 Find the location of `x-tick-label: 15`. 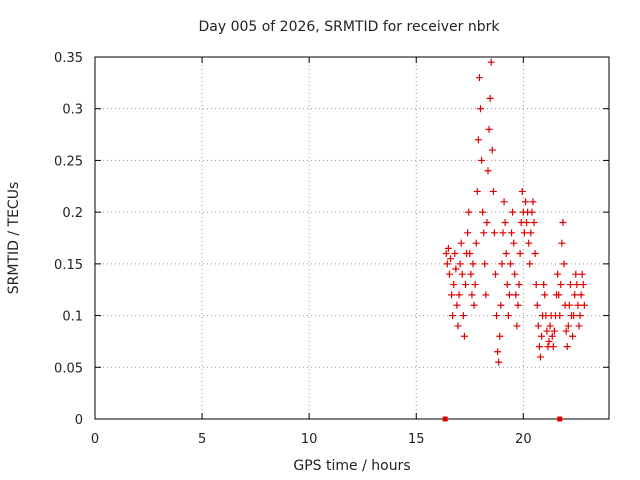

x-tick-label: 15 is located at coordinates (416, 439).